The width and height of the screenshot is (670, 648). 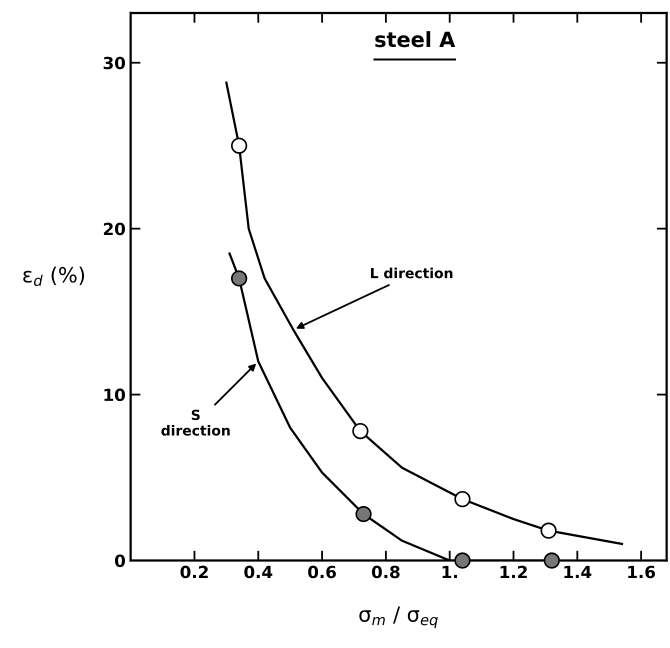 I want to click on x-tick-label: 0.8, so click(x=386, y=572).